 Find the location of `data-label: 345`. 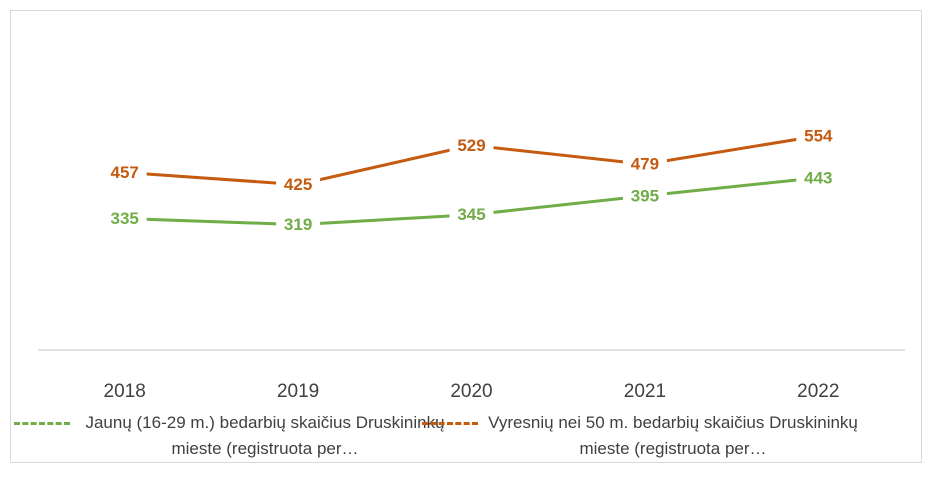

data-label: 345 is located at coordinates (471, 214).